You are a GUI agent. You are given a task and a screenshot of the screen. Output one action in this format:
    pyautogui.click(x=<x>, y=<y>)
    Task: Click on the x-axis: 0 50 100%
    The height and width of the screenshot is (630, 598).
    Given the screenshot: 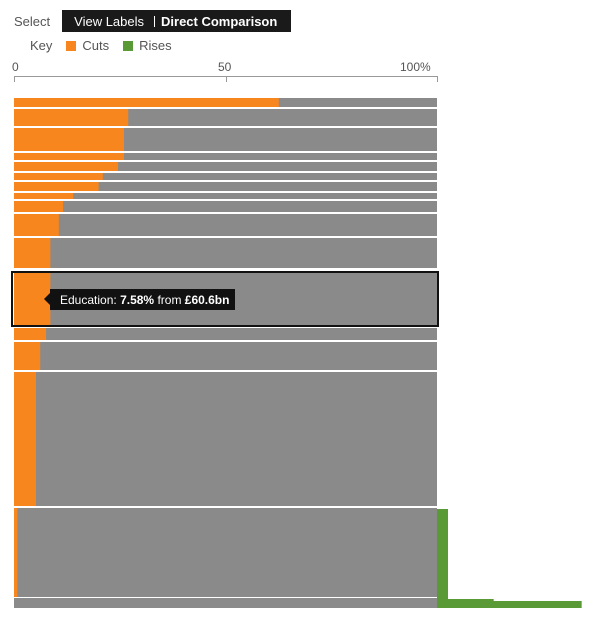 What is the action you would take?
    pyautogui.click(x=225, y=70)
    